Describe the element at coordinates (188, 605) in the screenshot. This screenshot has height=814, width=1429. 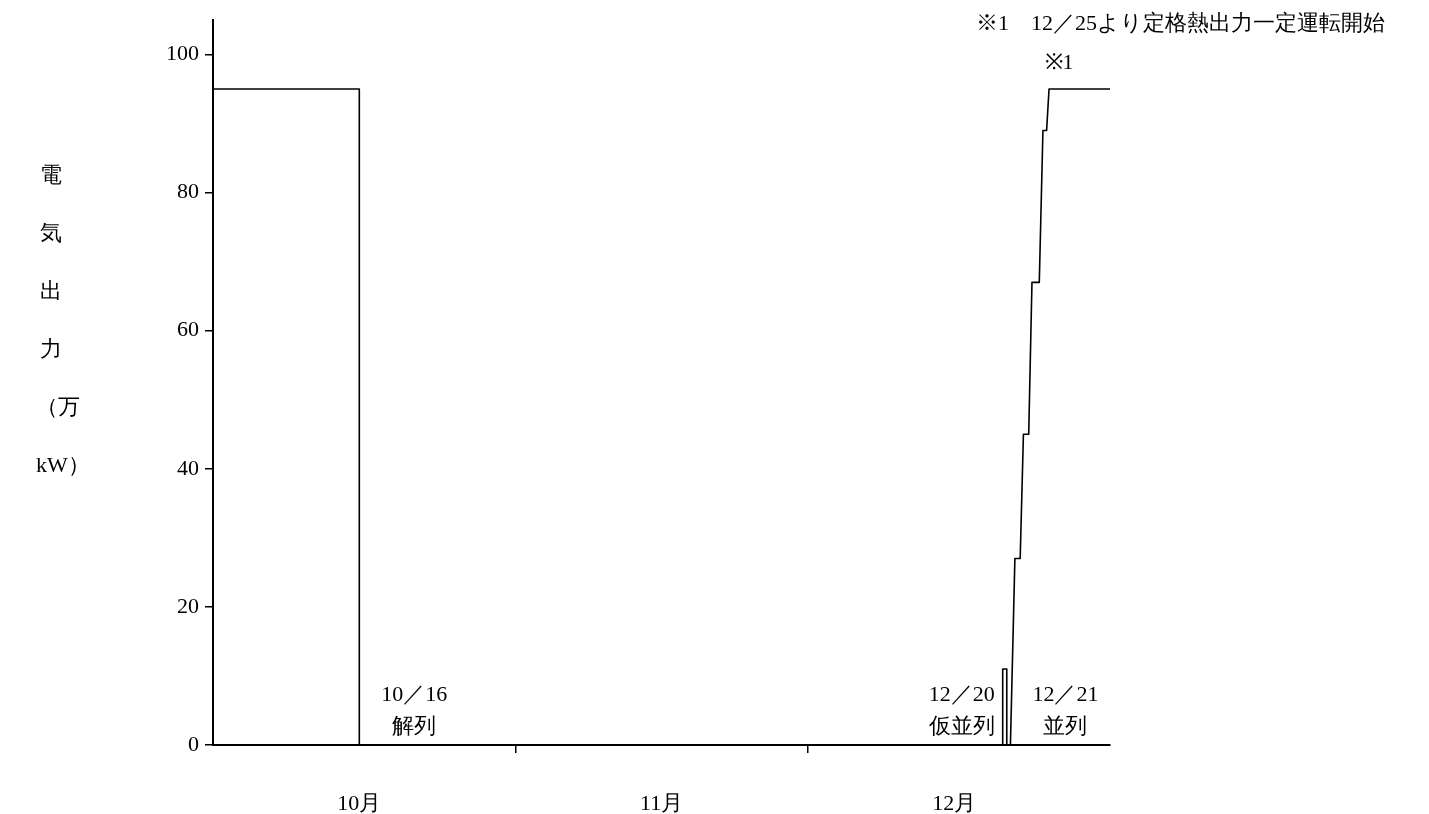
I see `y-tick-label: 20` at that location.